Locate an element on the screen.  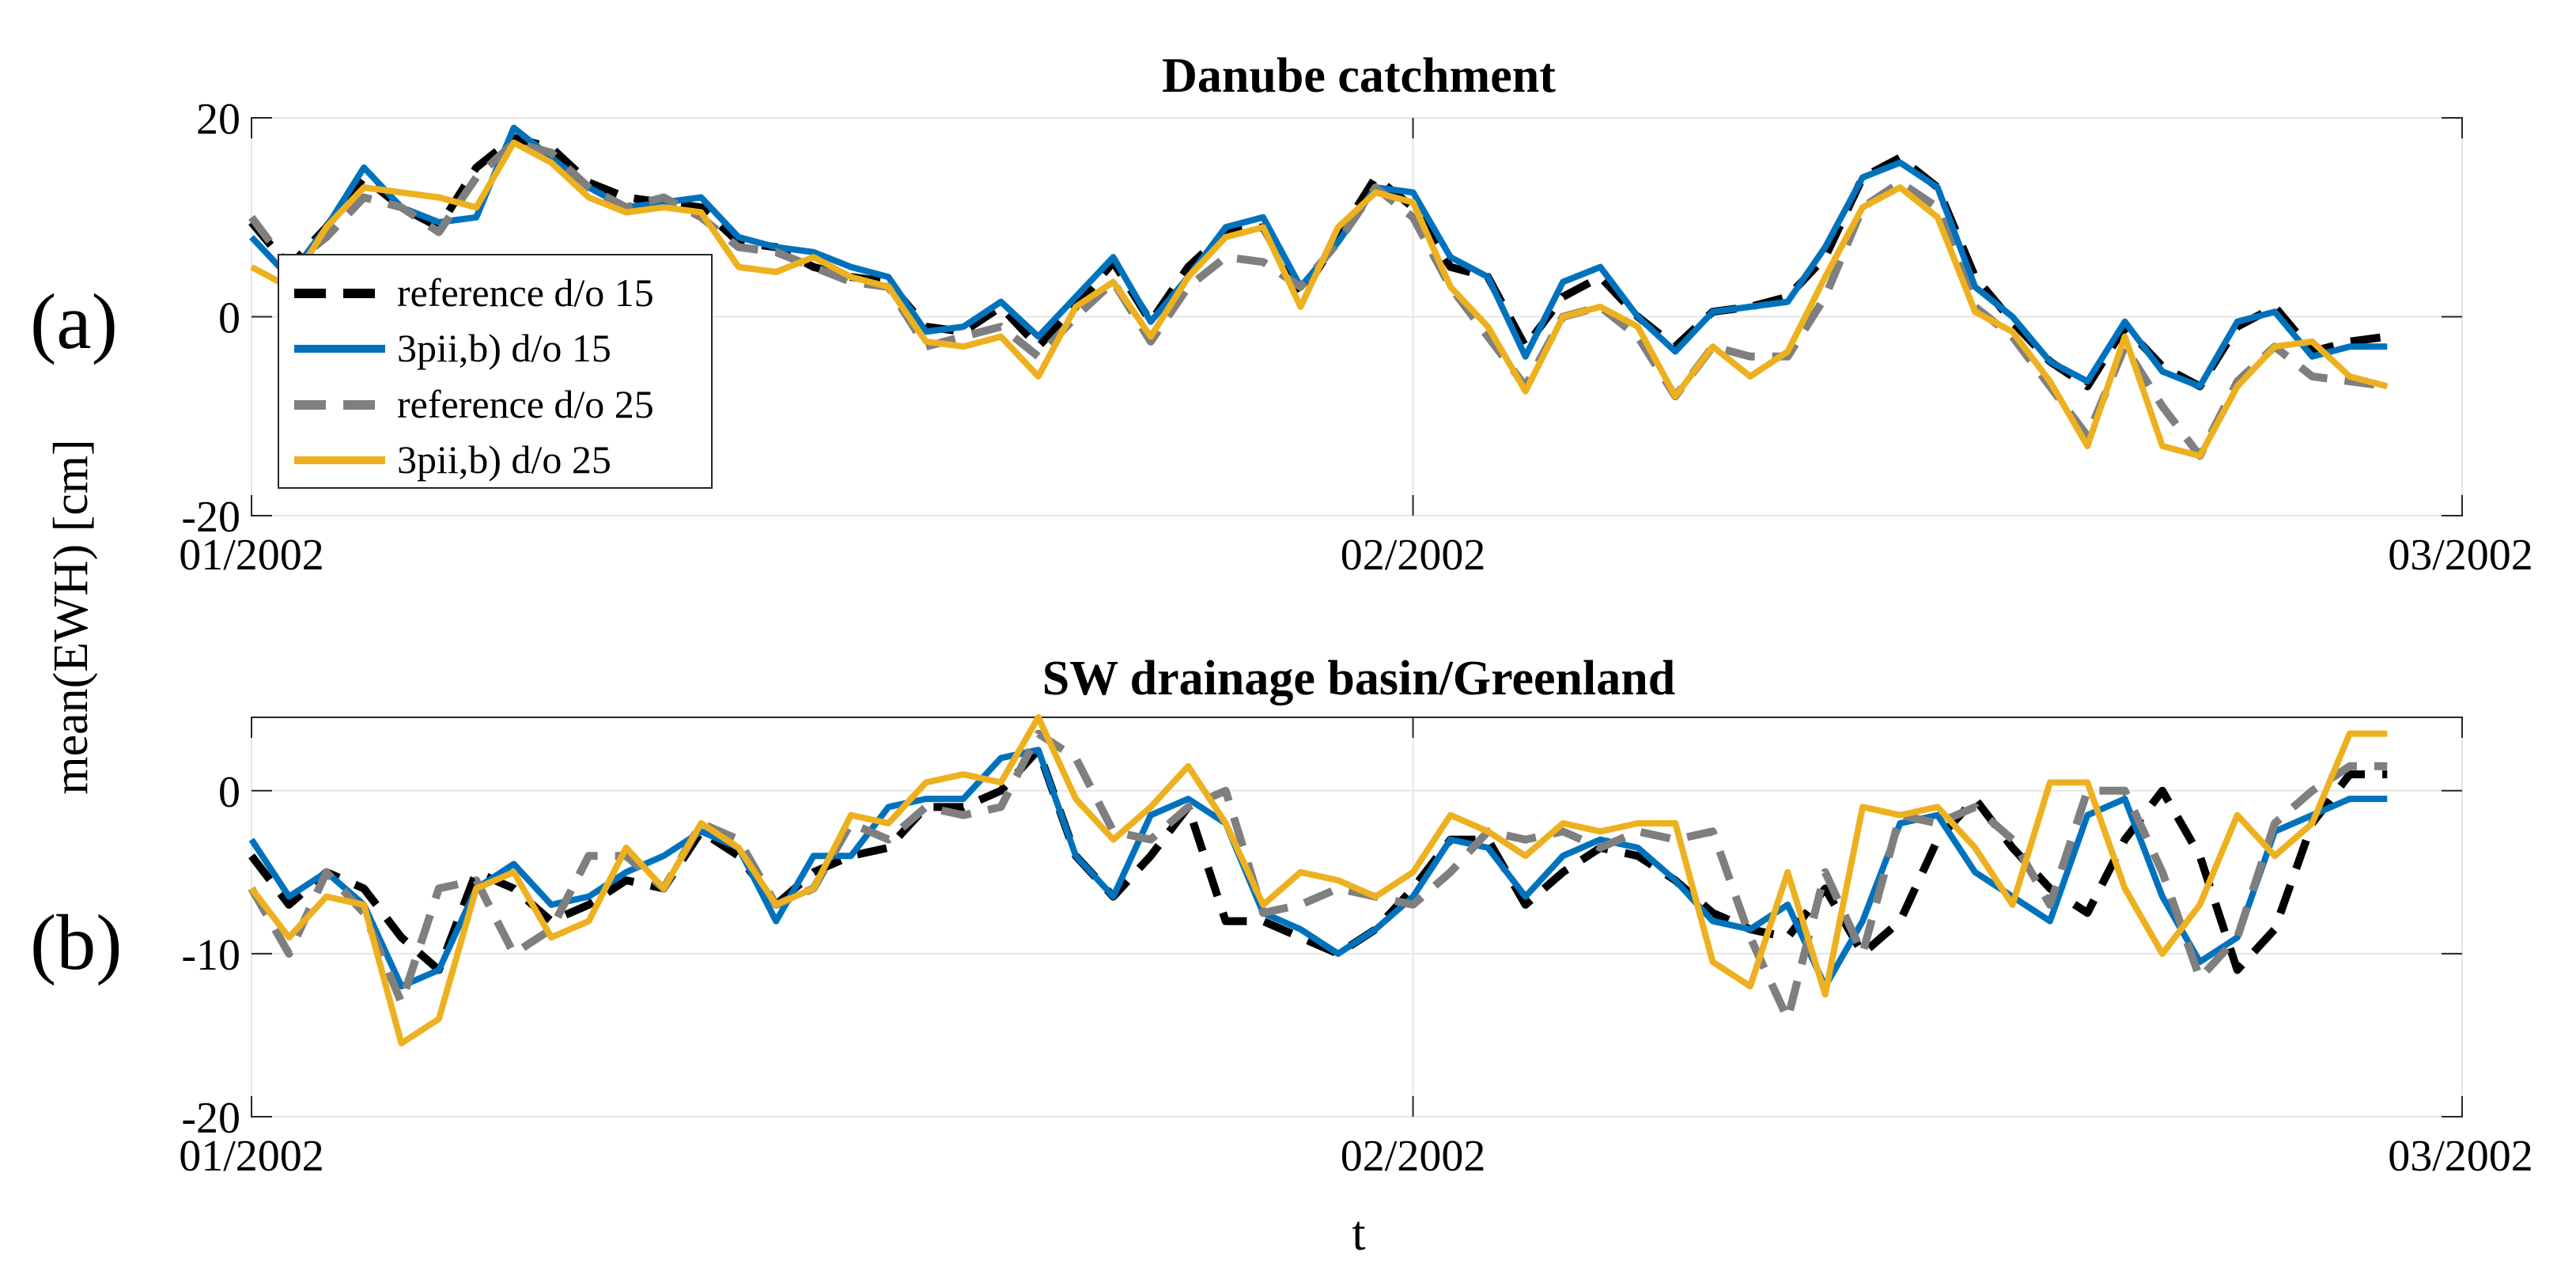
panel-b-xtick-label-0: 01/2002 is located at coordinates (252, 1156).